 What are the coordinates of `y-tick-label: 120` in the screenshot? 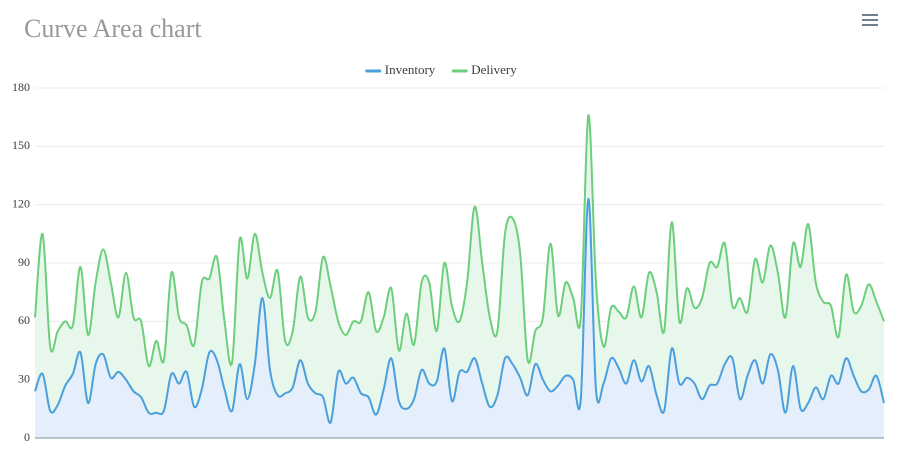 It's located at (21, 203).